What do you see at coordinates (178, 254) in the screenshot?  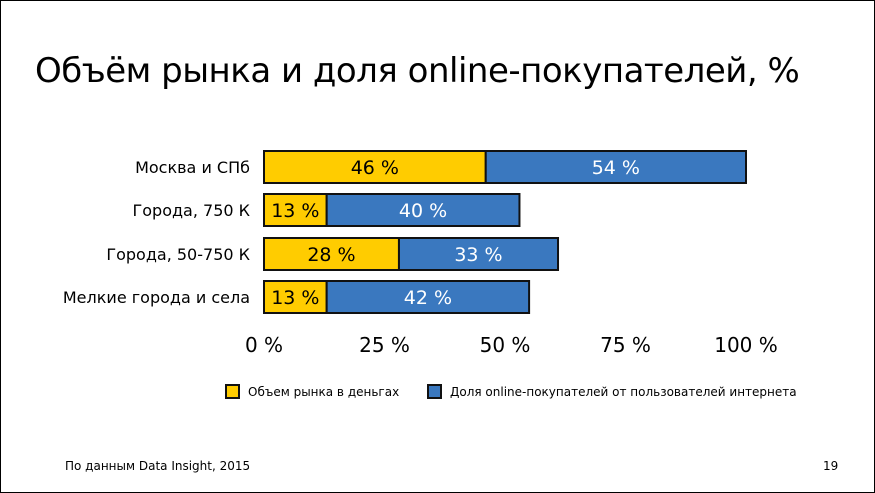 I see `category-label: Города, 50-750 К` at bounding box center [178, 254].